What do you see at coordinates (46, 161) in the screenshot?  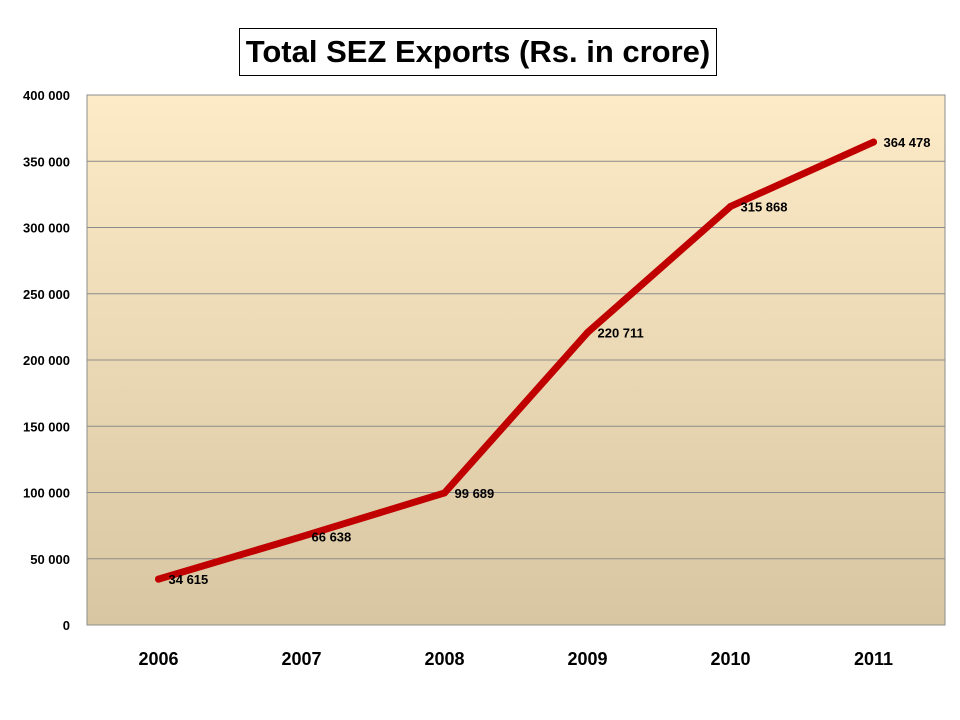 I see `y-tick-label: 350 000` at bounding box center [46, 161].